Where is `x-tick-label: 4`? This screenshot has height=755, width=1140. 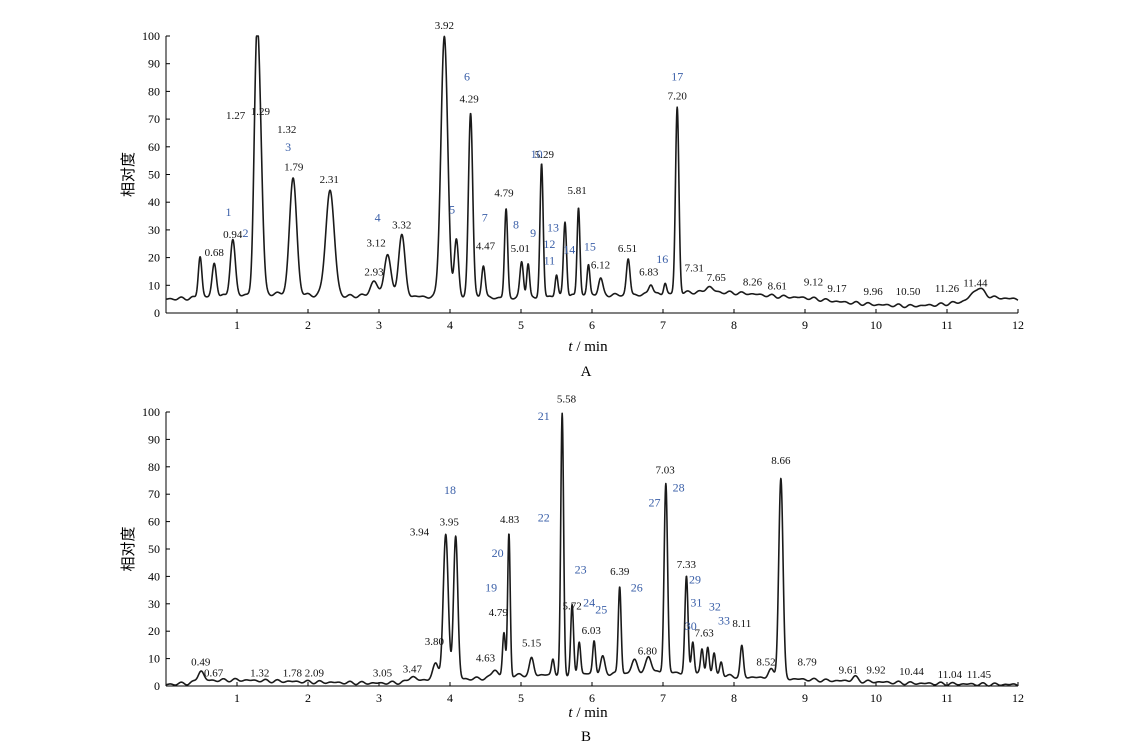 x-tick-label: 4 is located at coordinates (450, 698).